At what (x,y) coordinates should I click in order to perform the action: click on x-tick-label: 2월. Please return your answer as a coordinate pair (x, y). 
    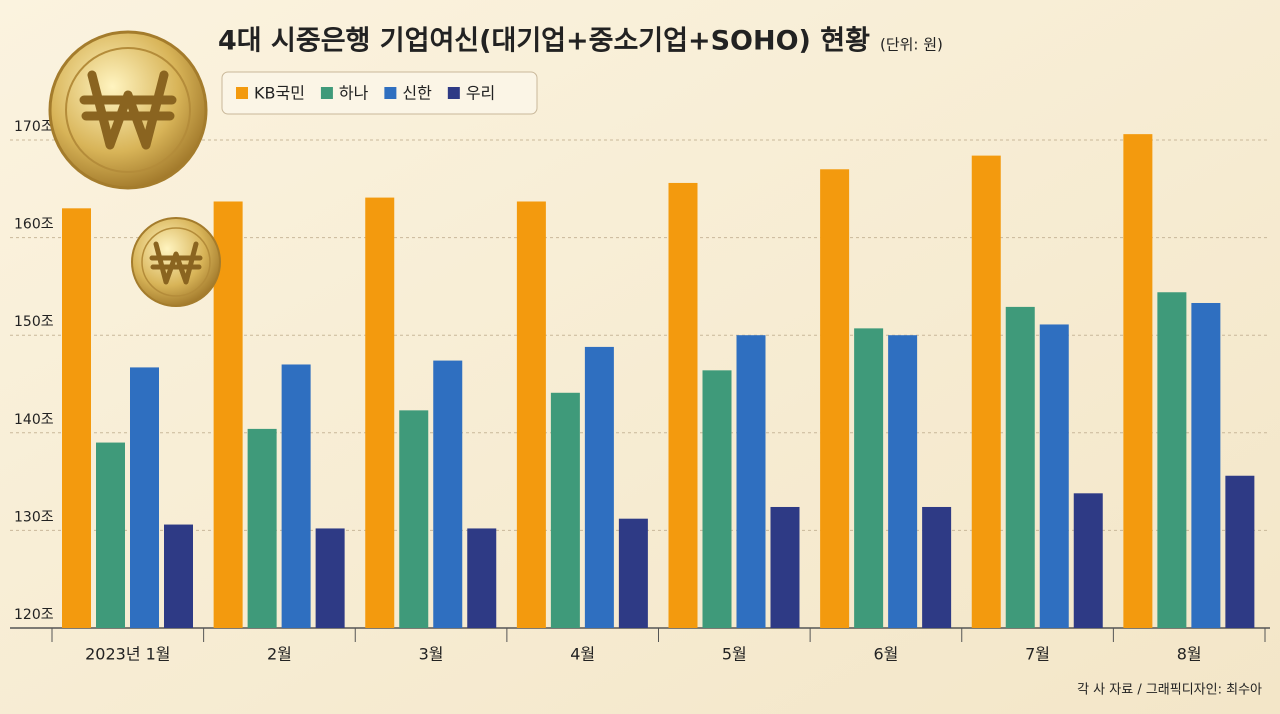
    Looking at the image, I should click on (279, 654).